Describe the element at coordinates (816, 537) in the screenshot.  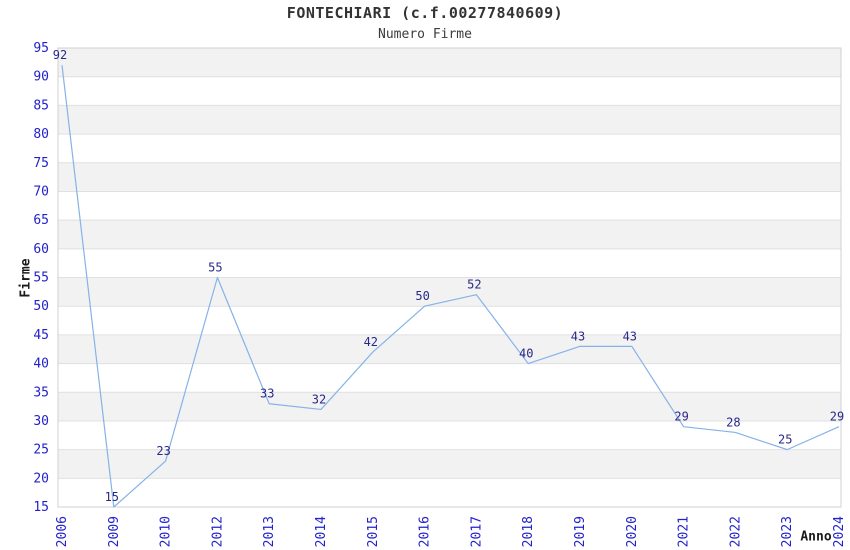
I see `x-axis-label: Anno` at that location.